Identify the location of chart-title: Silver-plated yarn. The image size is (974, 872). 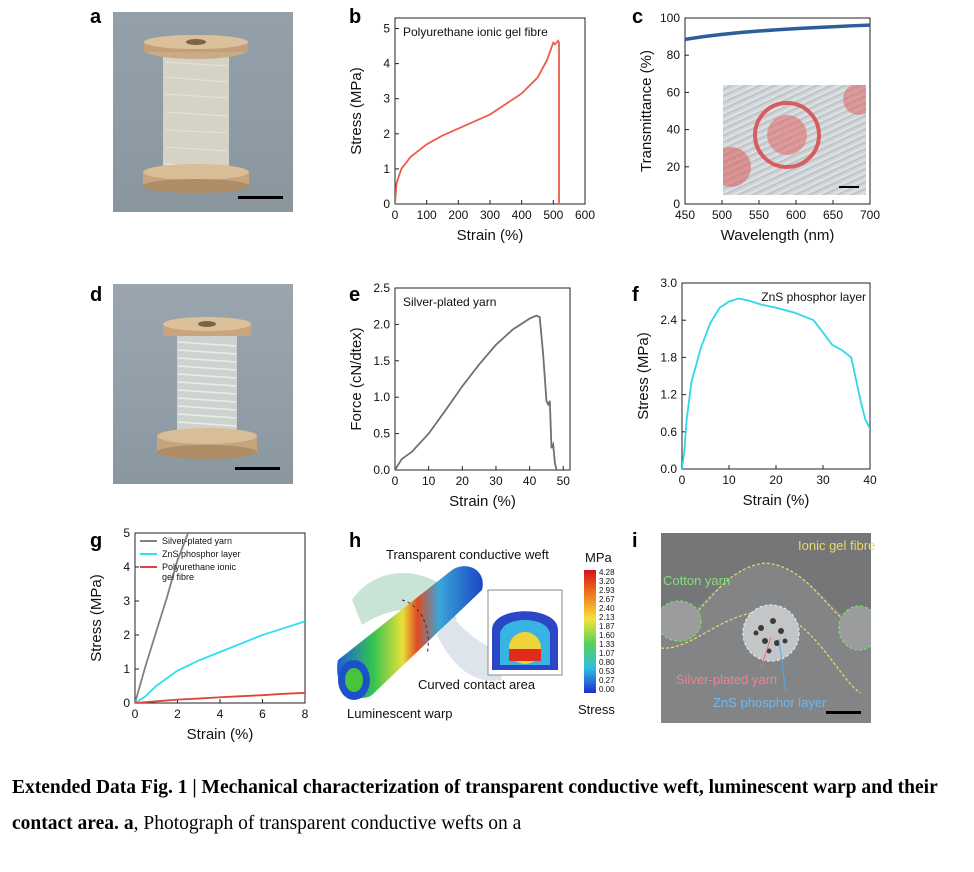
(449, 302).